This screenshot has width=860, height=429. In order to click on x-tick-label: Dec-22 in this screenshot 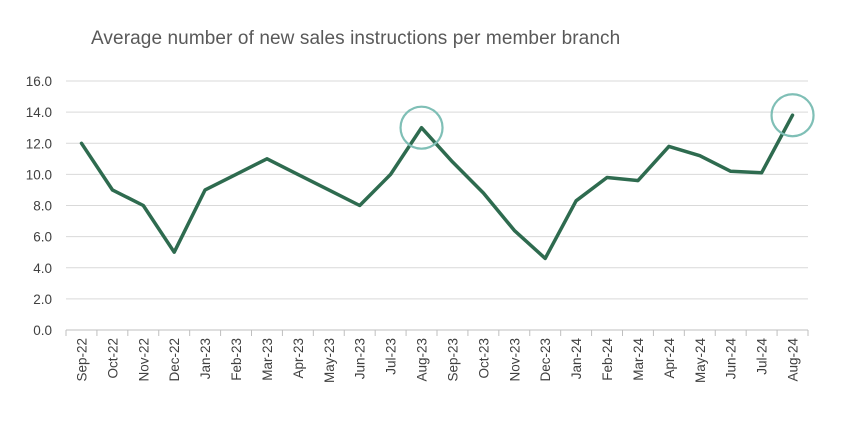, I will do `click(174, 360)`.